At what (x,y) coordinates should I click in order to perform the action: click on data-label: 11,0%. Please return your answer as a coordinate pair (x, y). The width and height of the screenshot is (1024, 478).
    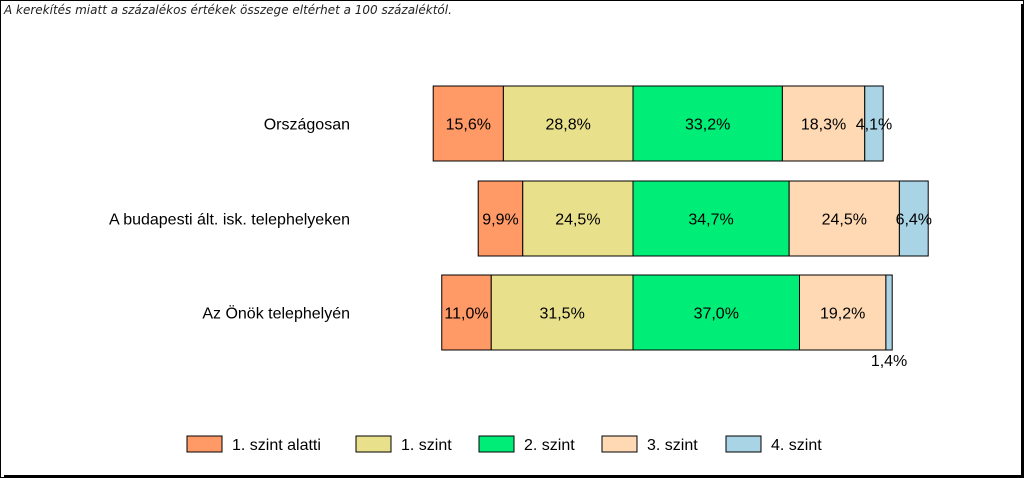
    Looking at the image, I should click on (466, 314).